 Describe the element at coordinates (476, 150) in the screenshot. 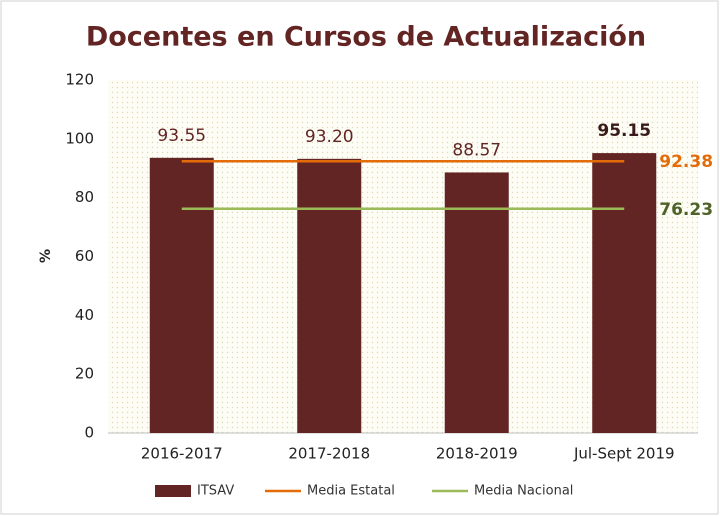

I see `data-label: 88.57` at that location.